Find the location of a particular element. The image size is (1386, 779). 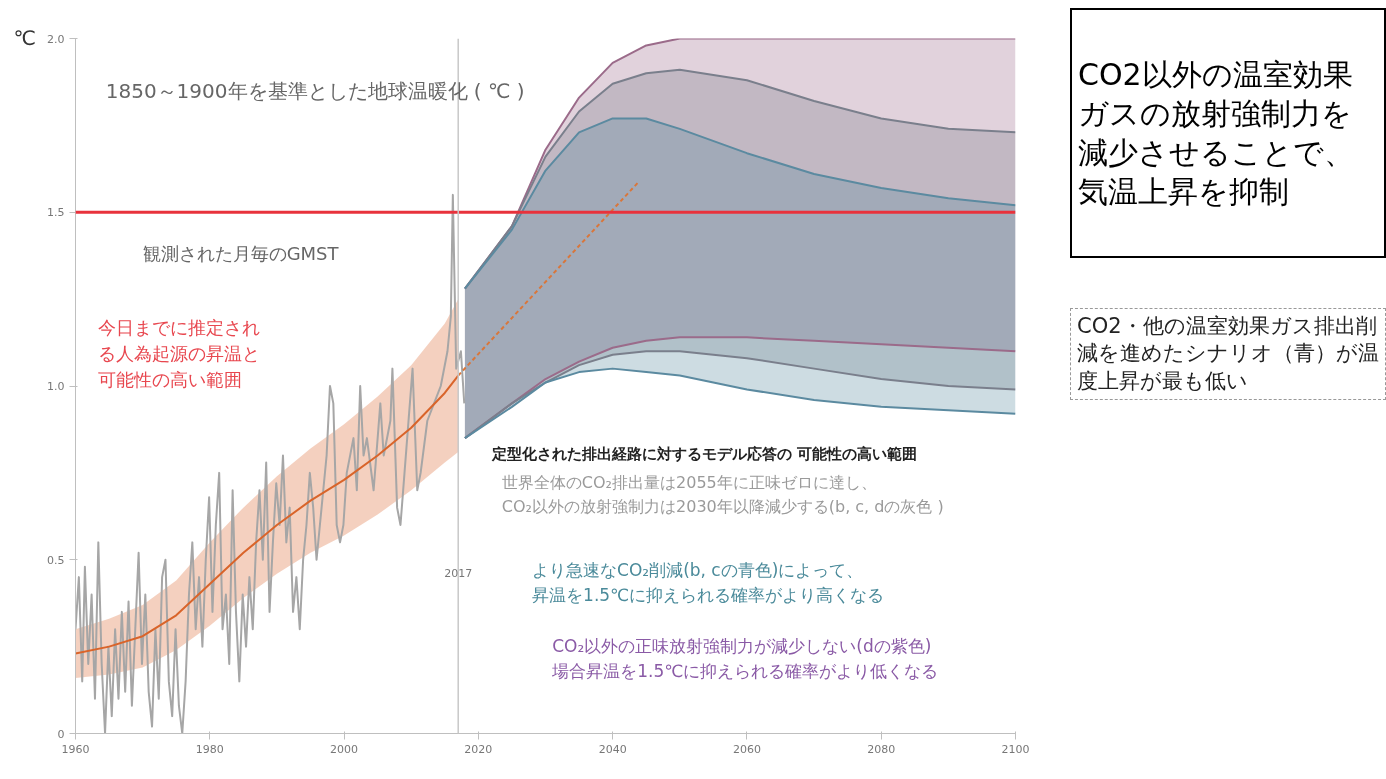

annotation: 観測された月毎のGMST is located at coordinates (241, 254).